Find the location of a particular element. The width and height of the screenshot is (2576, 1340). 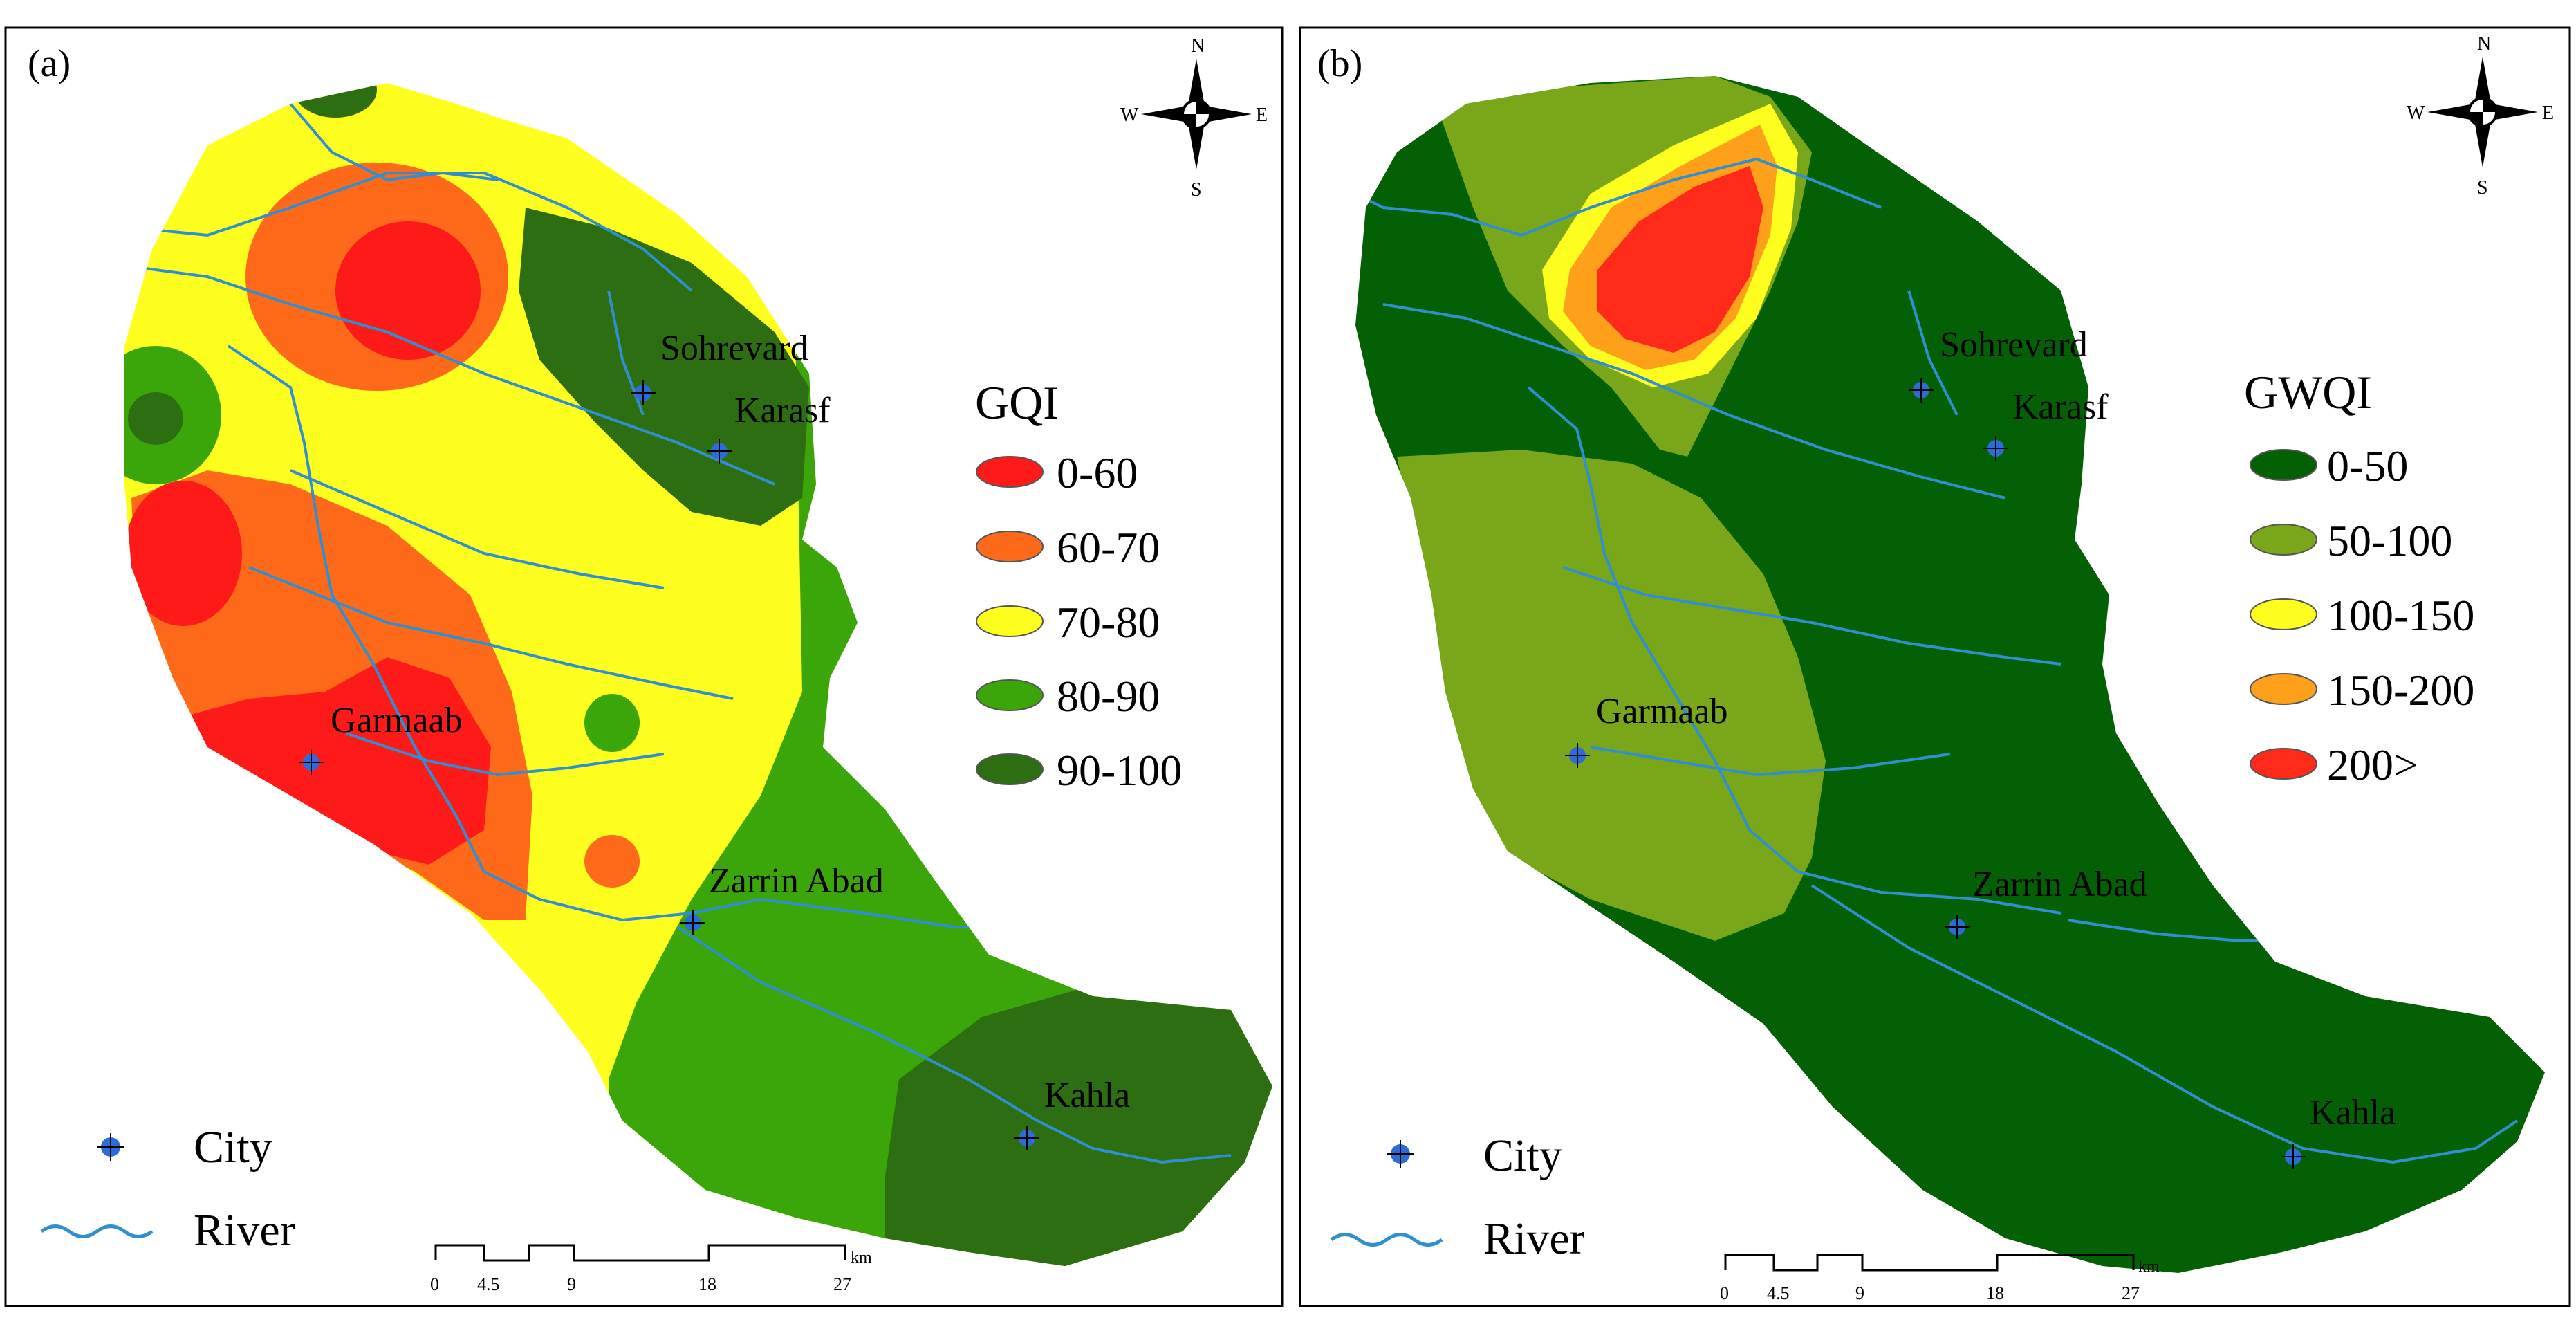

gwqi-legend: GWQI 0-50 50-100 100-150 150-200 200> is located at coordinates (2359, 577).